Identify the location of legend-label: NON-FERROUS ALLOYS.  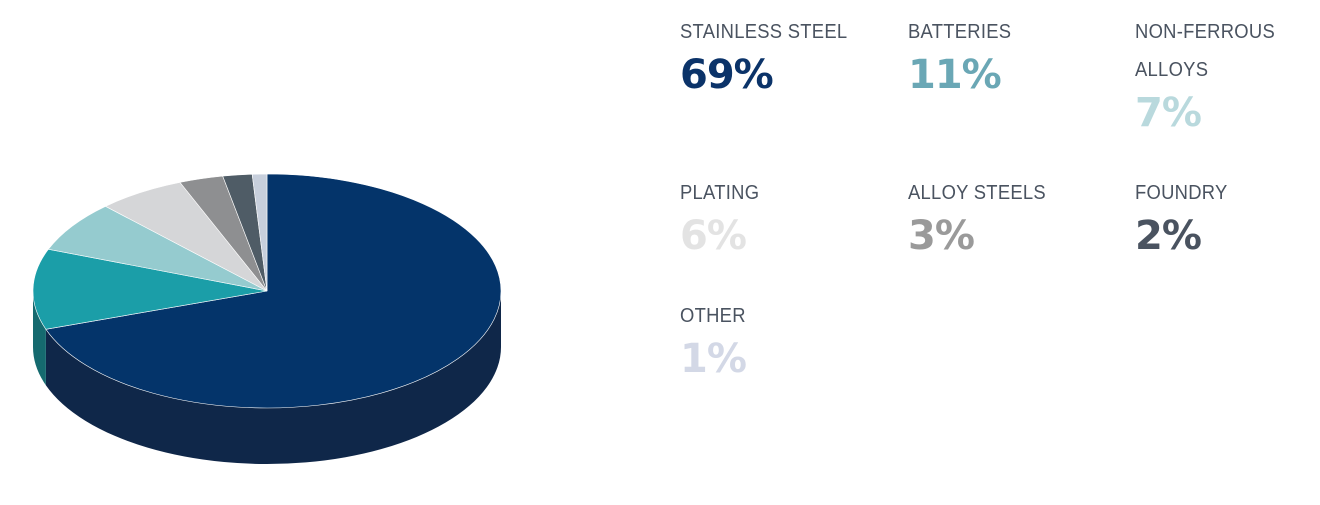
(1205, 51).